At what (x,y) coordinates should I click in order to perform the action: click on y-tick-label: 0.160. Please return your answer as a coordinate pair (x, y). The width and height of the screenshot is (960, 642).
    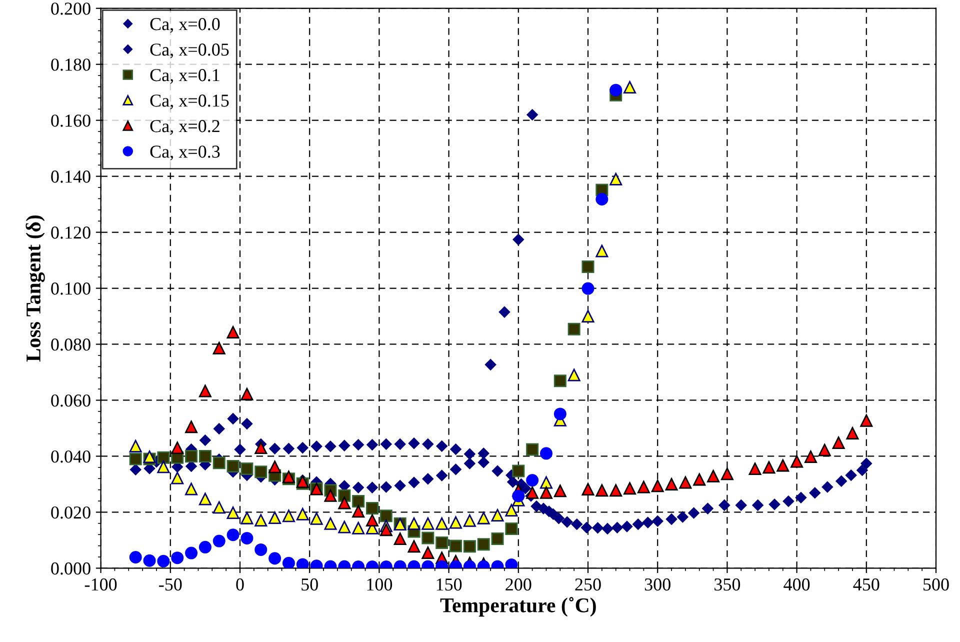
    Looking at the image, I should click on (70, 120).